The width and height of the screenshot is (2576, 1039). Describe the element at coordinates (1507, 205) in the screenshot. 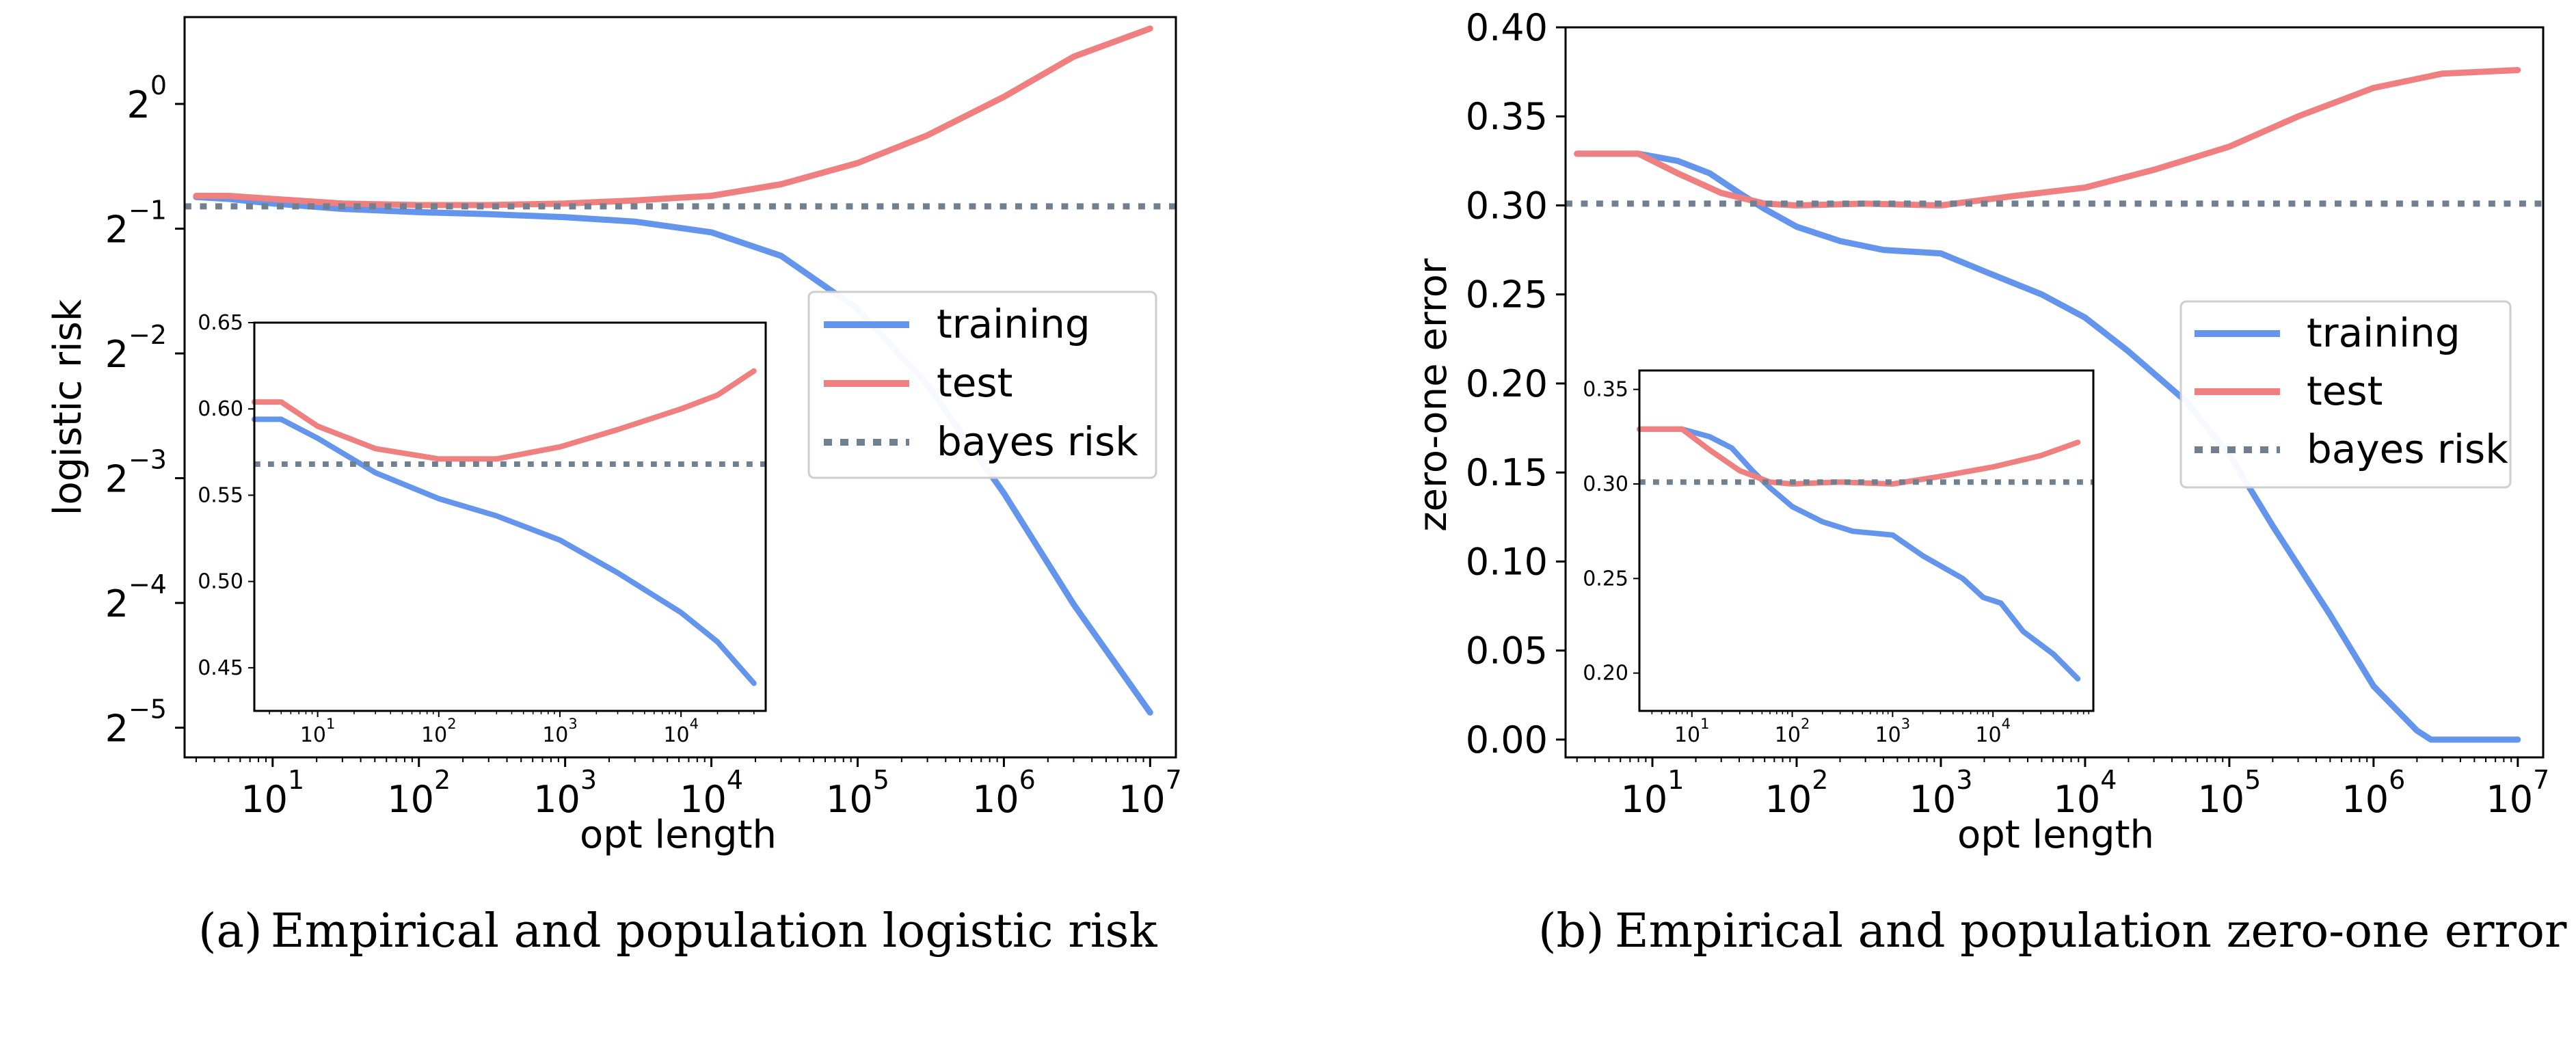

I see `y-tick-label: 0.30` at that location.